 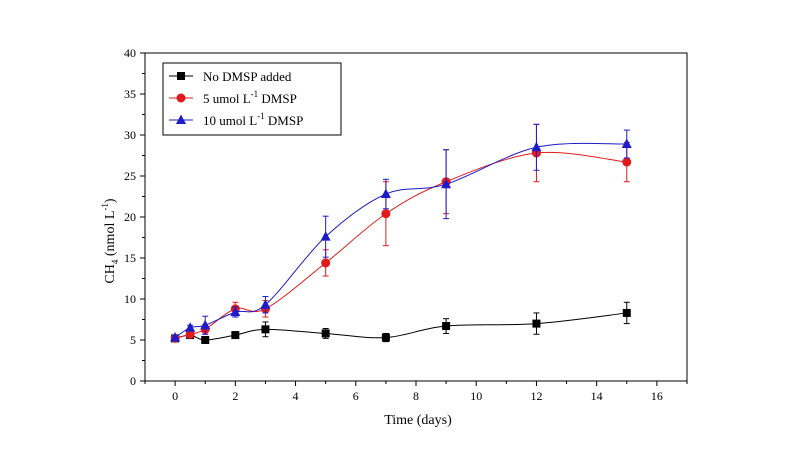 I want to click on x-tick-label: 10, so click(x=476, y=396).